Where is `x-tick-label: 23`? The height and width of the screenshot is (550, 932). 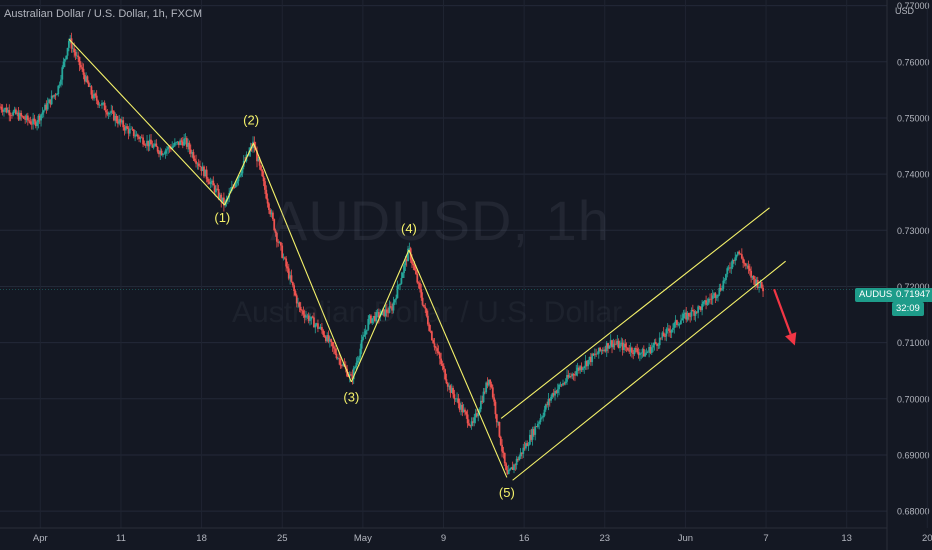 x-tick-label: 23 is located at coordinates (604, 538).